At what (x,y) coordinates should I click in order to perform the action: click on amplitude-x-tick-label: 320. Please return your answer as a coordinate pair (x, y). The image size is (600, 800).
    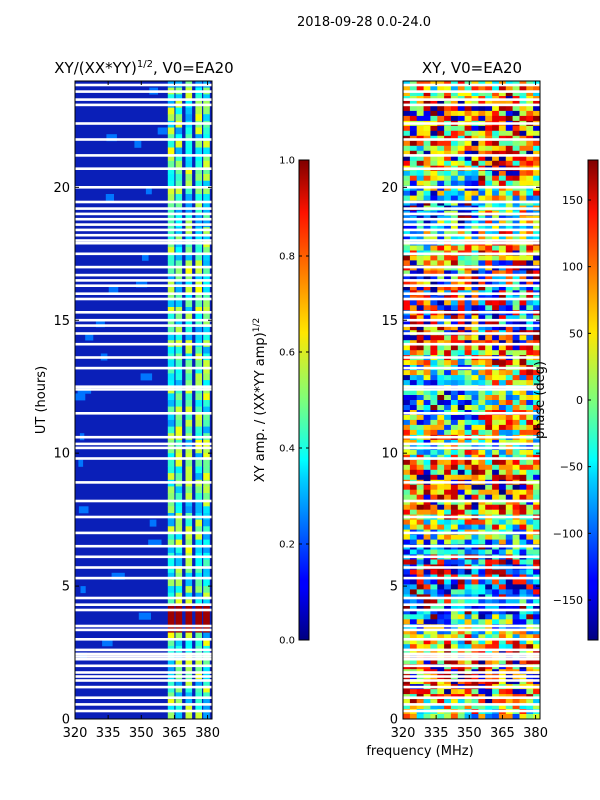
    Looking at the image, I should click on (75, 733).